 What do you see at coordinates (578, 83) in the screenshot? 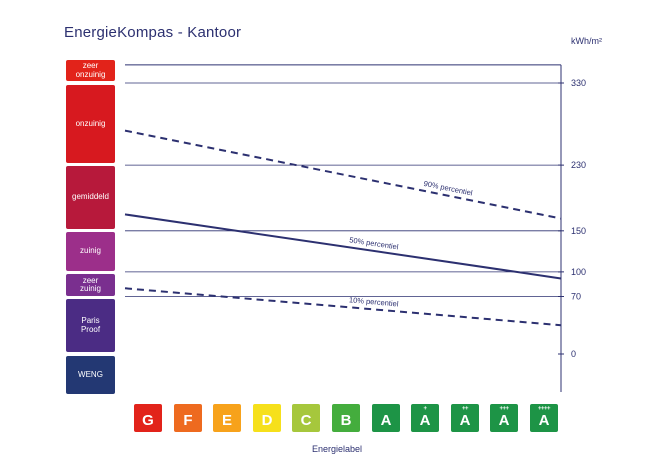
I see `y-tick-label-330: 330` at bounding box center [578, 83].